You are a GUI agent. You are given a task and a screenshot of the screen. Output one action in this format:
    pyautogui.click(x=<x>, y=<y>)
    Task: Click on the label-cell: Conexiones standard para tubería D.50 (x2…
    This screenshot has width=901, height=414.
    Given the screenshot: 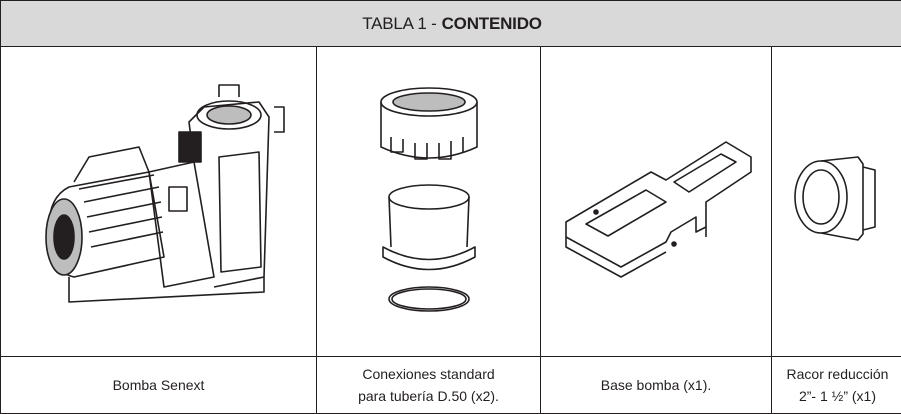 What is the action you would take?
    pyautogui.click(x=428, y=385)
    